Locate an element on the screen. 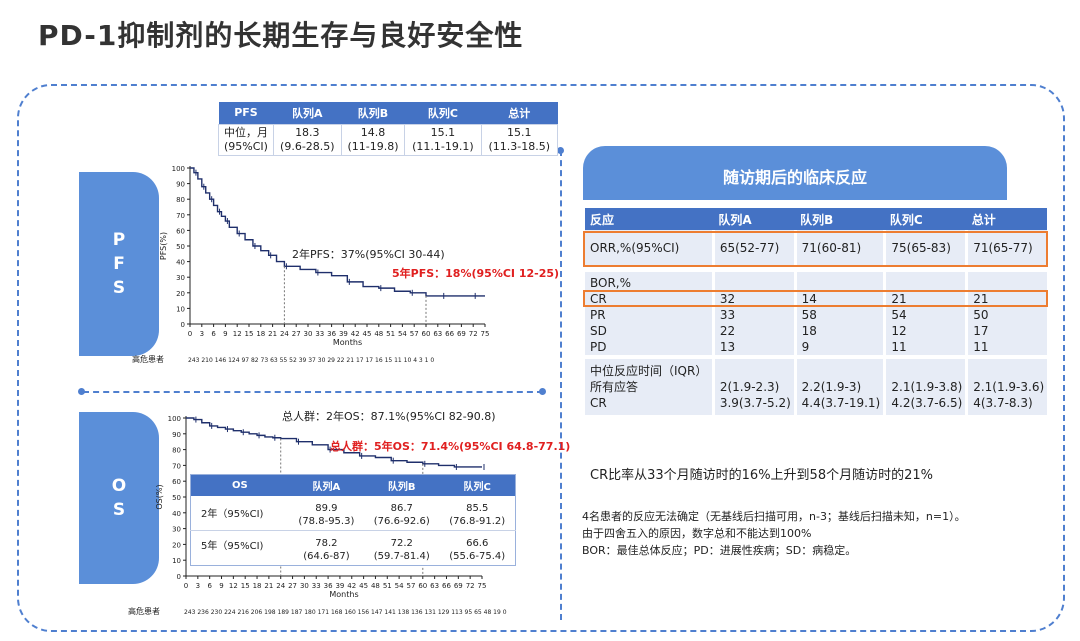 The image size is (1080, 641). orr-highlight is located at coordinates (815, 249).